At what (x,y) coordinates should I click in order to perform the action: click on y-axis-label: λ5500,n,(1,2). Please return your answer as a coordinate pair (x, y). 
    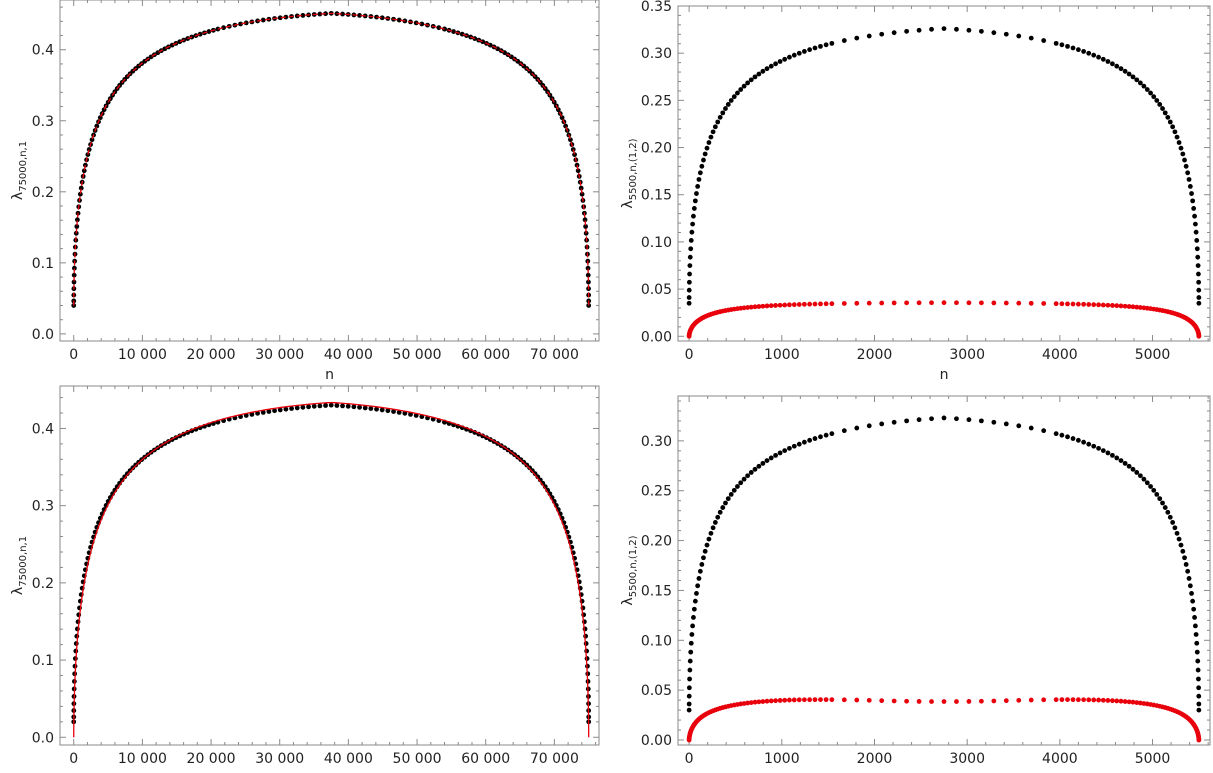
    Looking at the image, I should click on (629, 173).